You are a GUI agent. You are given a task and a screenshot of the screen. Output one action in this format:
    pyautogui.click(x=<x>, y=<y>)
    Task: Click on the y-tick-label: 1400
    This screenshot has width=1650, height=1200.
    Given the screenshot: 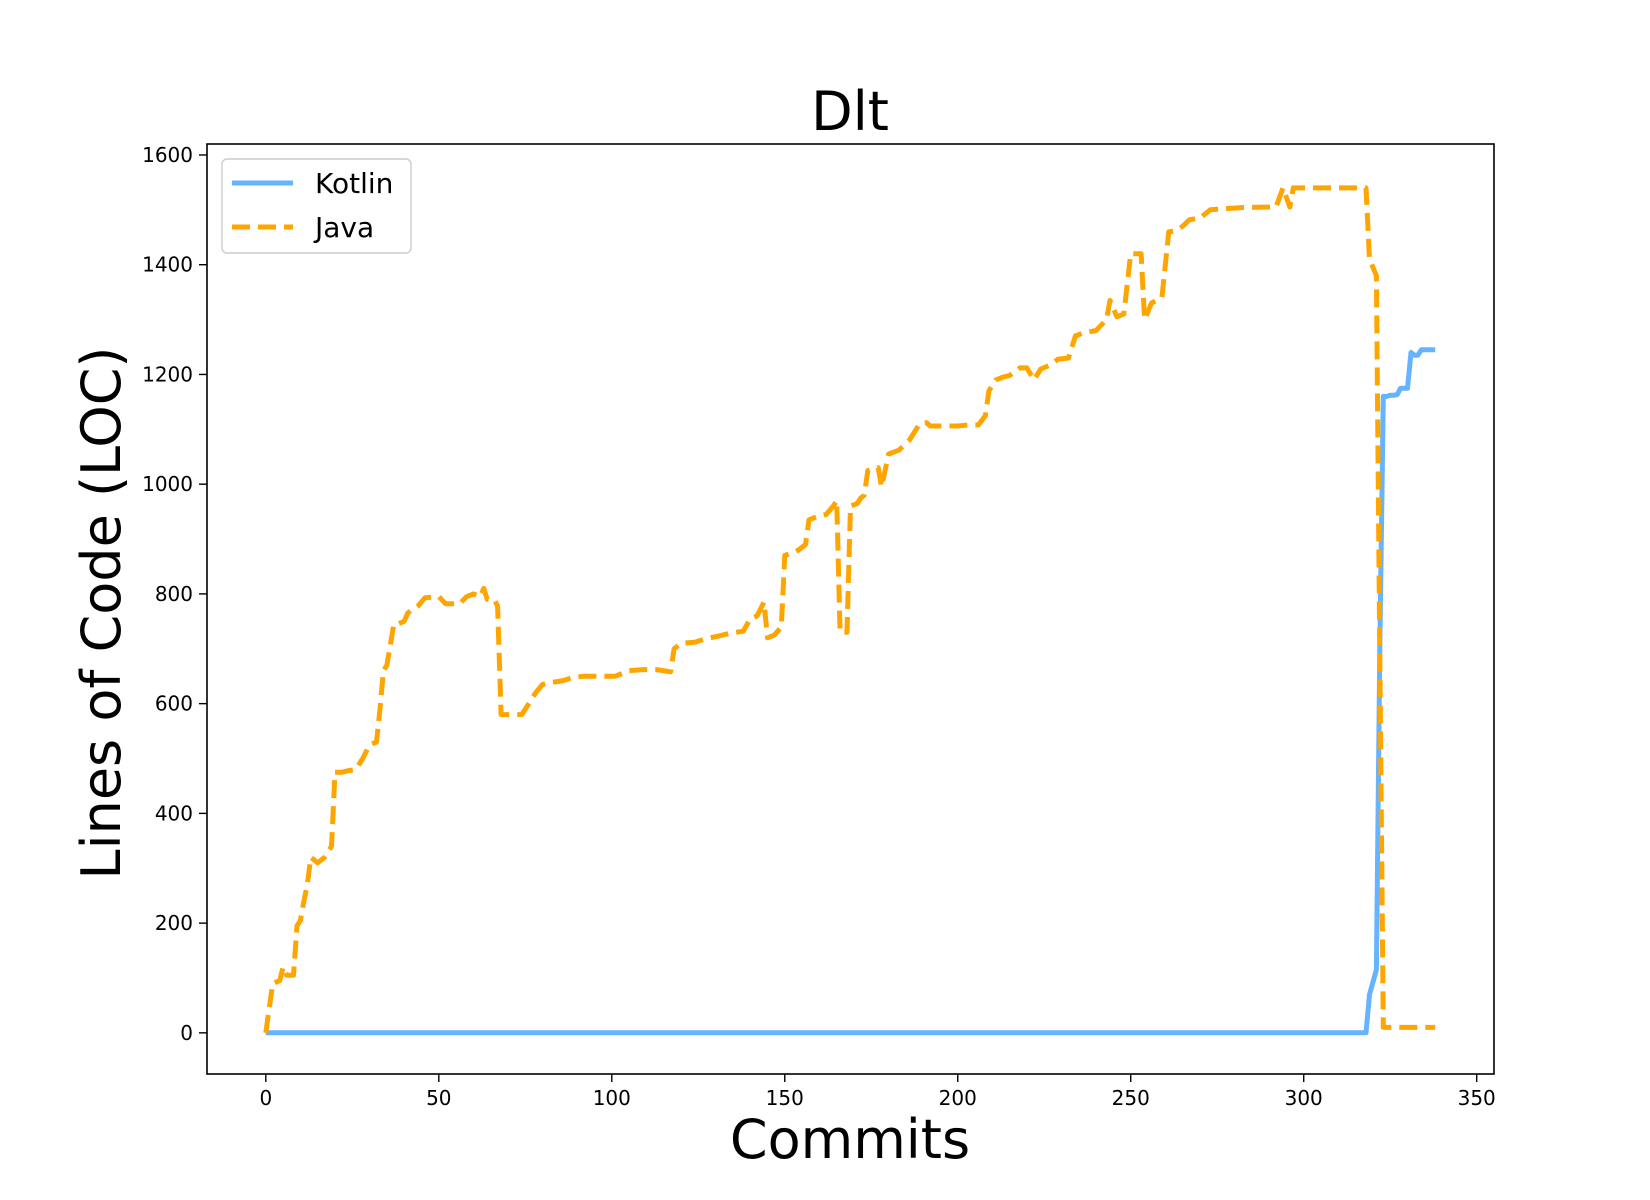 What is the action you would take?
    pyautogui.click(x=167, y=265)
    